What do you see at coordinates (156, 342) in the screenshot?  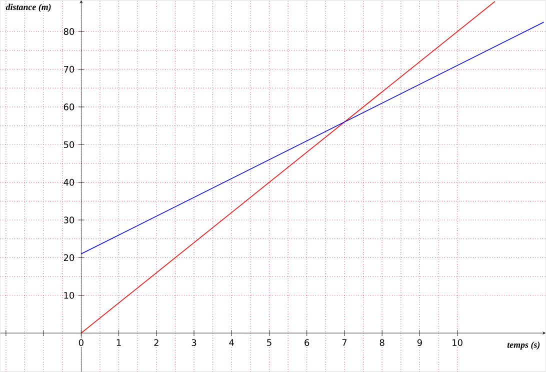 I see `x-tick-label: 2` at bounding box center [156, 342].